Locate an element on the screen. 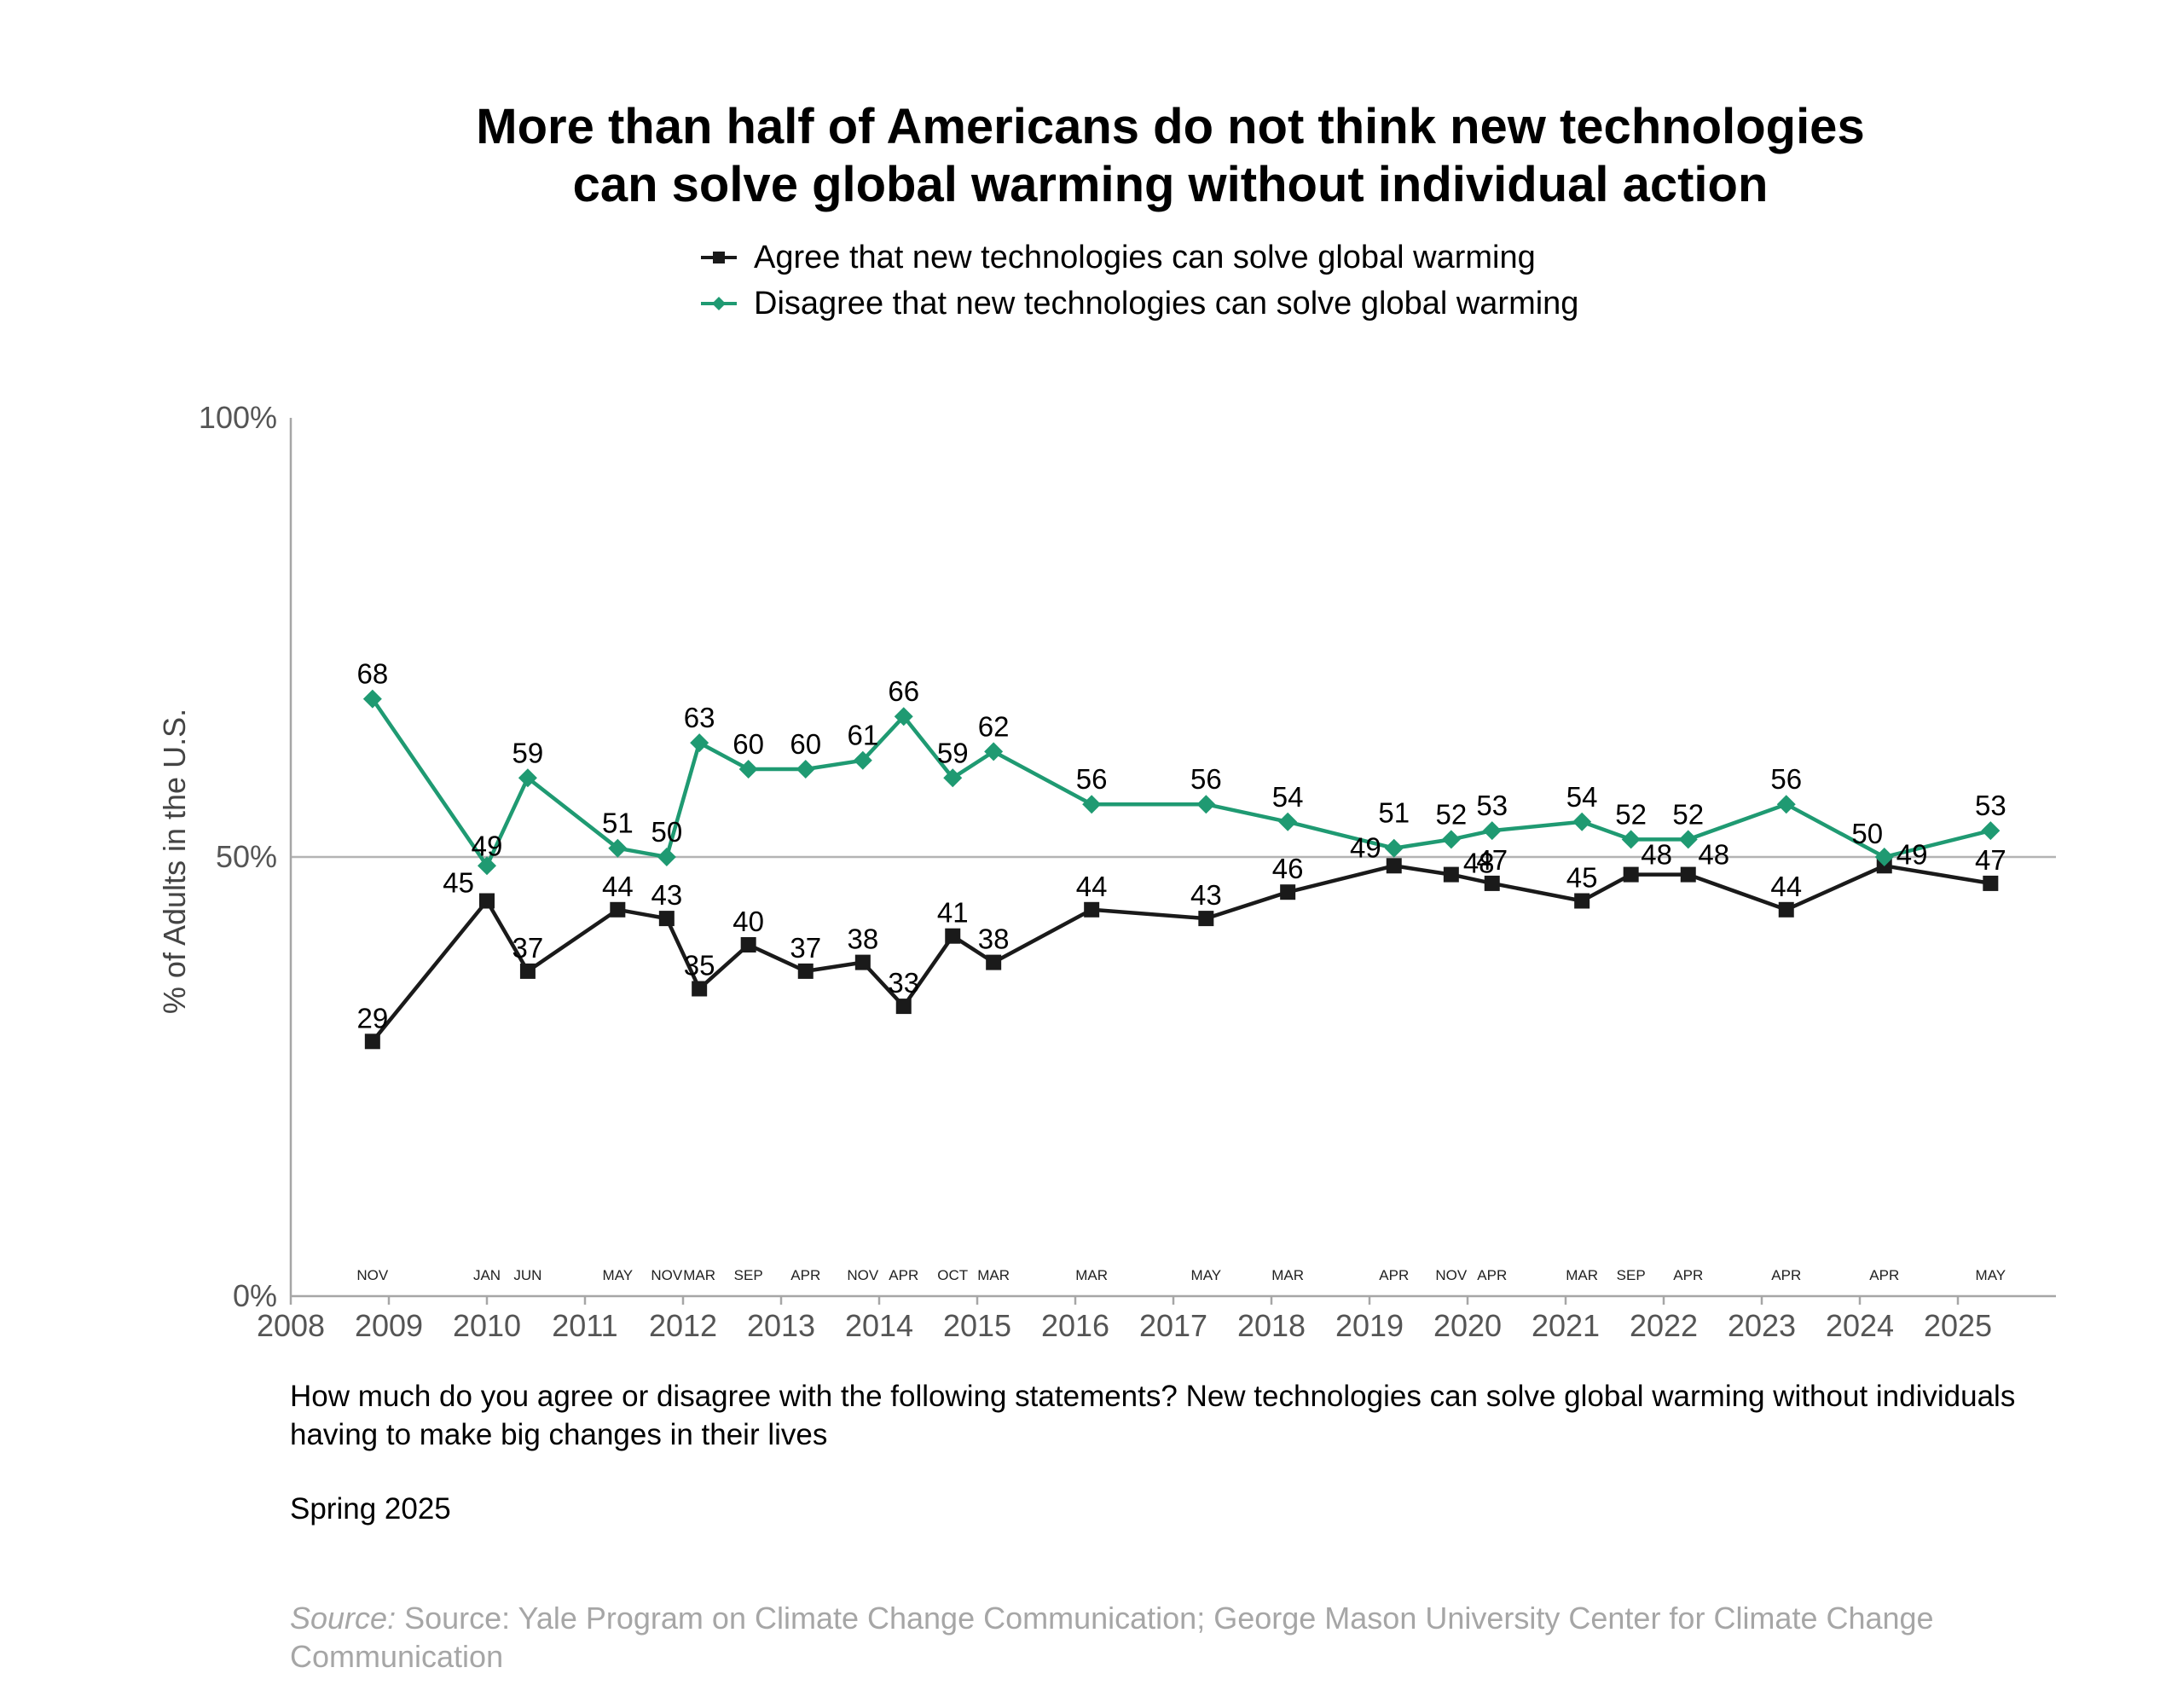  x-tick-label: 2010 is located at coordinates (487, 1325).